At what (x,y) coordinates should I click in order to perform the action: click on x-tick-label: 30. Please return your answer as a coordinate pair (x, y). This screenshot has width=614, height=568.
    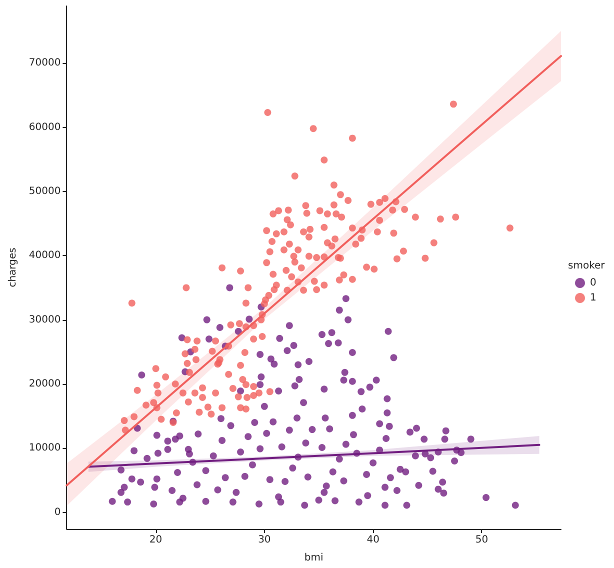
    Looking at the image, I should click on (264, 540).